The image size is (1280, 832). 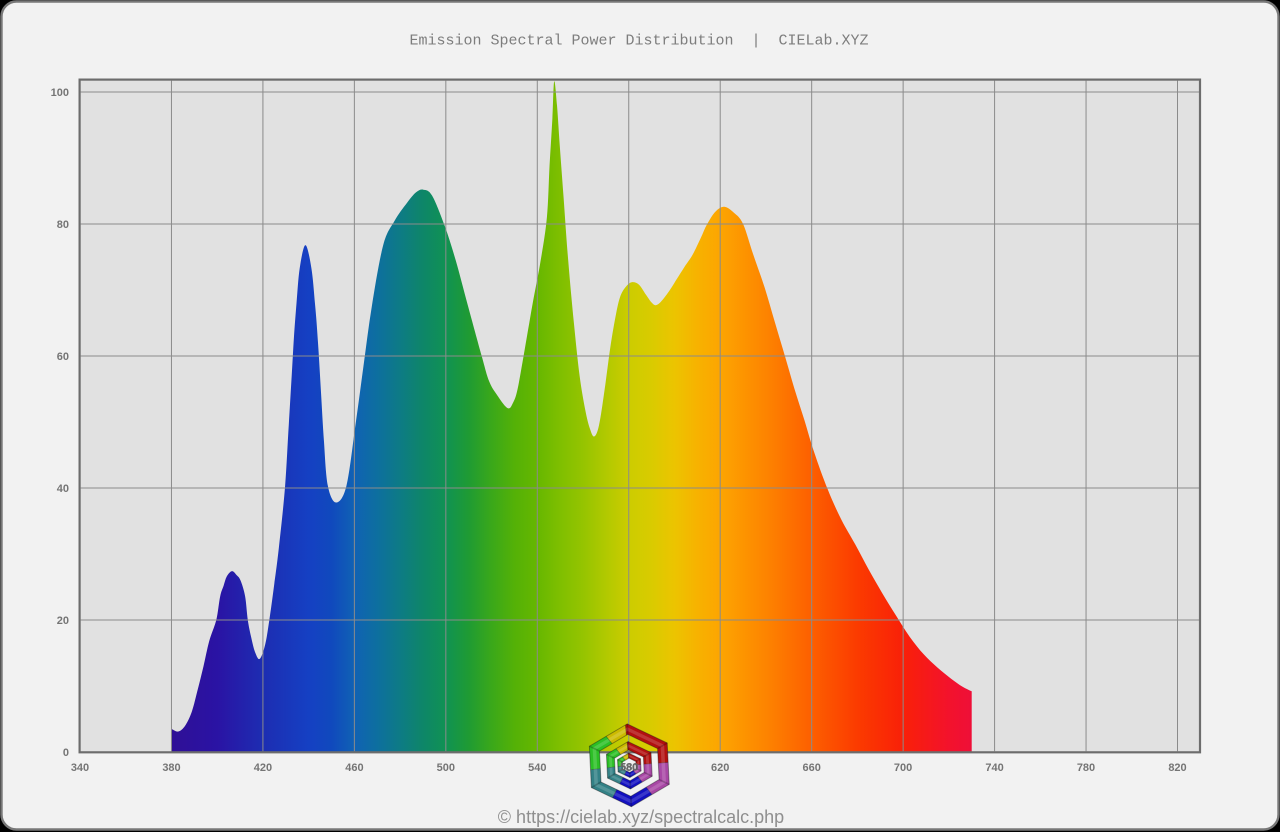 What do you see at coordinates (994, 768) in the screenshot?
I see `svg-text: 740` at bounding box center [994, 768].